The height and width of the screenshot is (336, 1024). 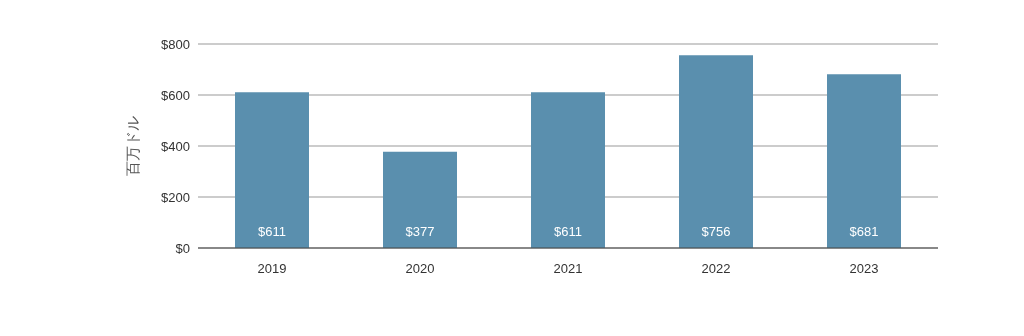 What do you see at coordinates (568, 269) in the screenshot?
I see `x-tick-label: 2021` at bounding box center [568, 269].